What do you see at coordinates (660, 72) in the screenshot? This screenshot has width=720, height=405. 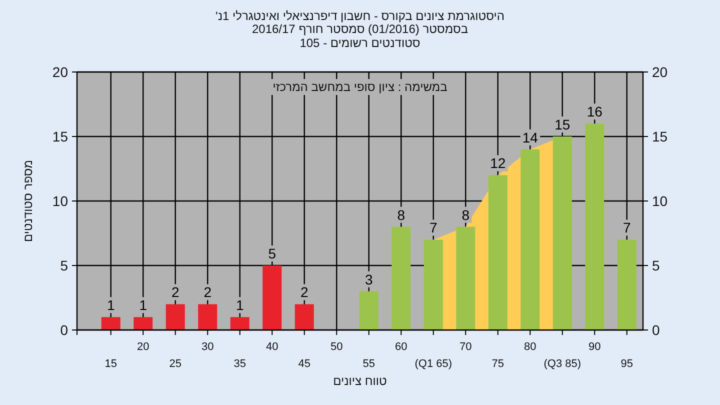 I see `y2-tick-label: 20` at bounding box center [660, 72].